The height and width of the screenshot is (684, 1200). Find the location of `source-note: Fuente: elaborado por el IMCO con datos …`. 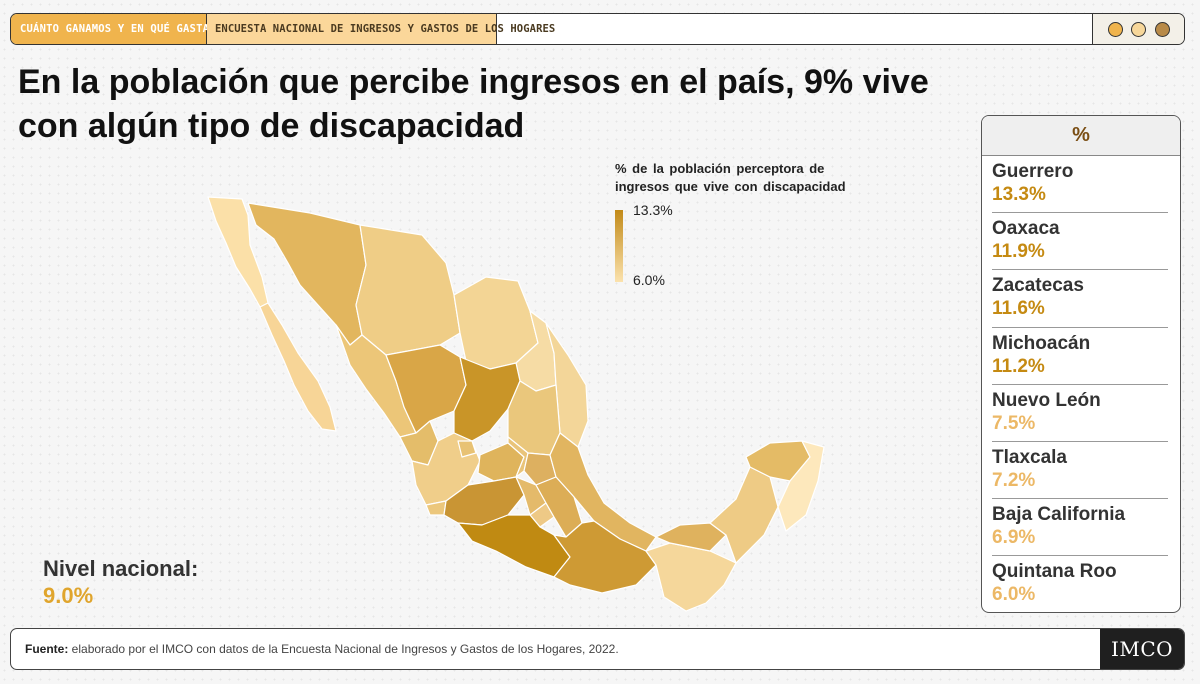

source-note: Fuente: elaborado por el IMCO con datos … is located at coordinates (322, 649).